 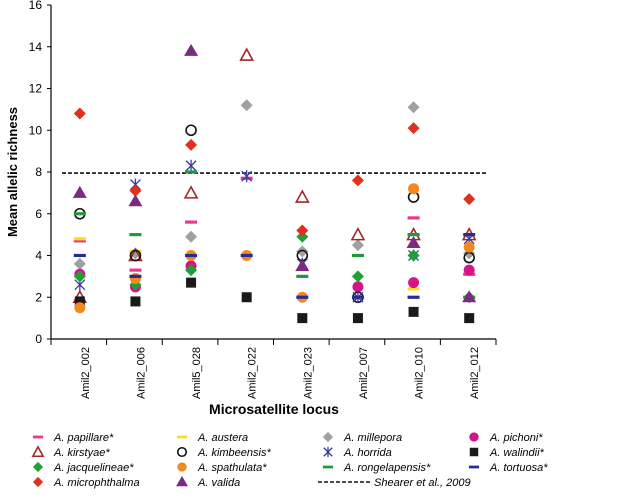 I want to click on x-axis-label: Microsatellite locus, so click(x=274, y=409).